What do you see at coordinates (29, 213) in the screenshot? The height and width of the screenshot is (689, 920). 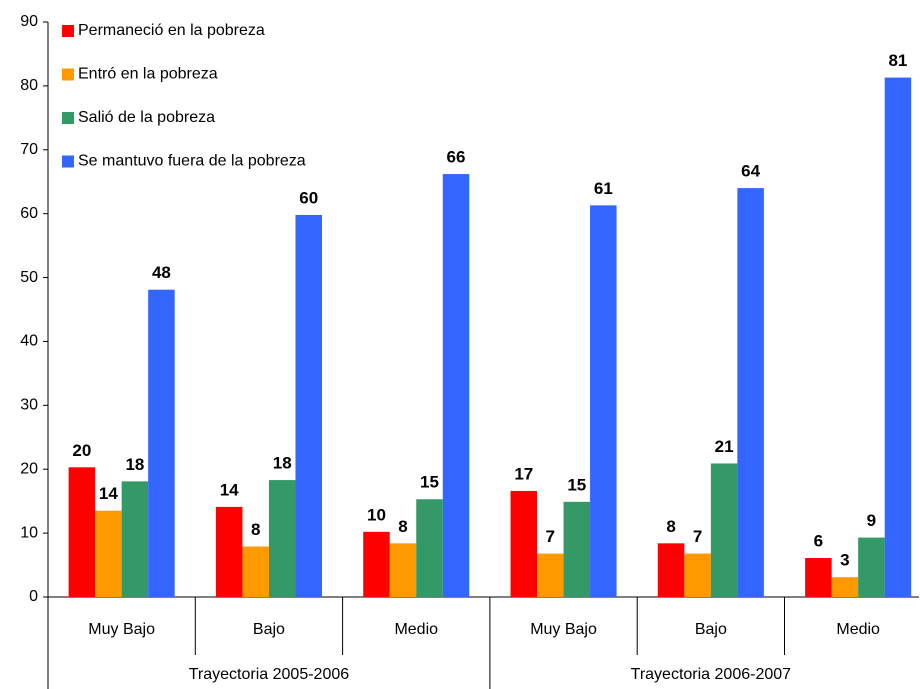 I see `y-tick-label: 60` at bounding box center [29, 213].